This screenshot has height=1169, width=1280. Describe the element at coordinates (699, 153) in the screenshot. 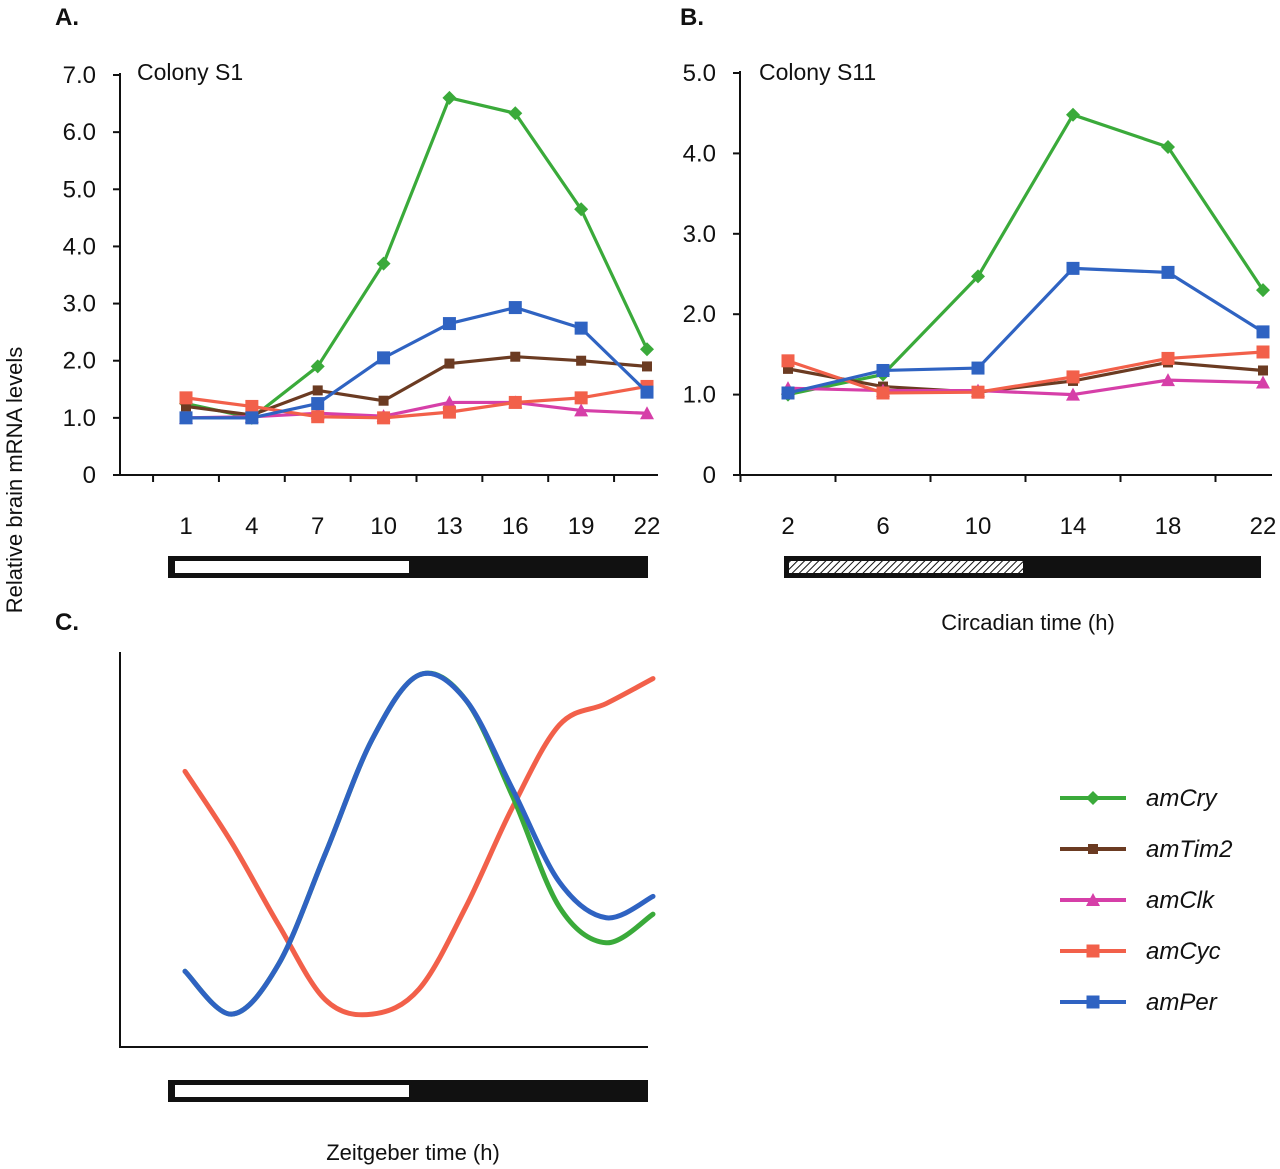

I see `panel-b-y-tick-label: 4.0` at that location.